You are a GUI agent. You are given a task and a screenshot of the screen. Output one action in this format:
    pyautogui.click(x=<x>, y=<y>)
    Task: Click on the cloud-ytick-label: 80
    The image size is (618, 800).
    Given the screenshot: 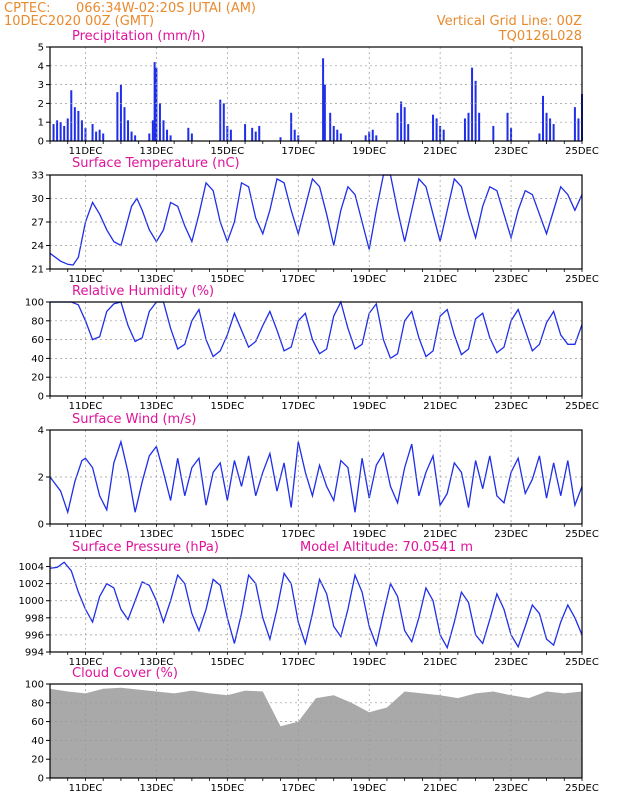 What is the action you would take?
    pyautogui.click(x=37, y=703)
    